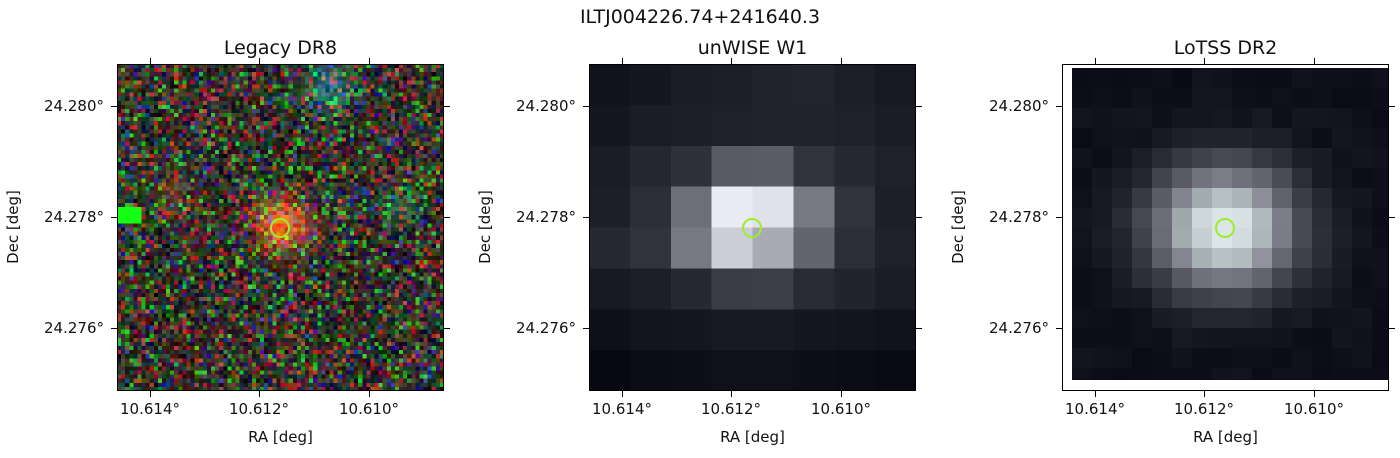  What do you see at coordinates (752, 48) in the screenshot?
I see `panel-title: unWISE W1` at bounding box center [752, 48].